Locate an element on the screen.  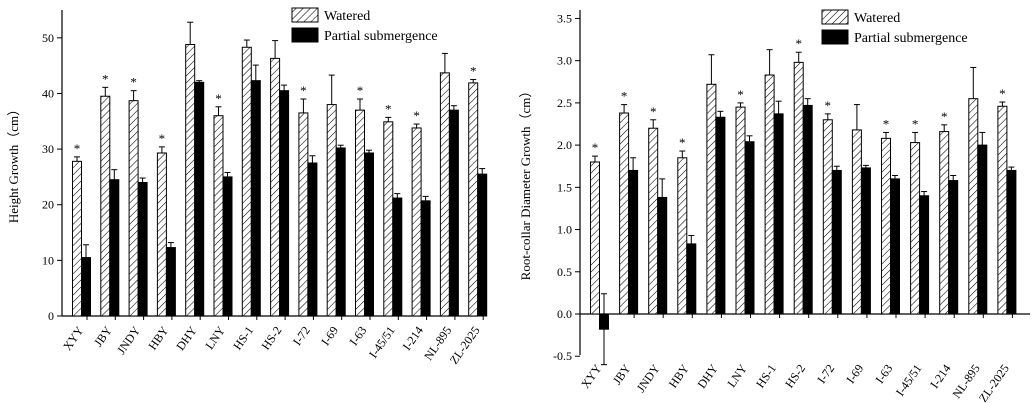
y-tick-label: 20 is located at coordinates (48, 205).